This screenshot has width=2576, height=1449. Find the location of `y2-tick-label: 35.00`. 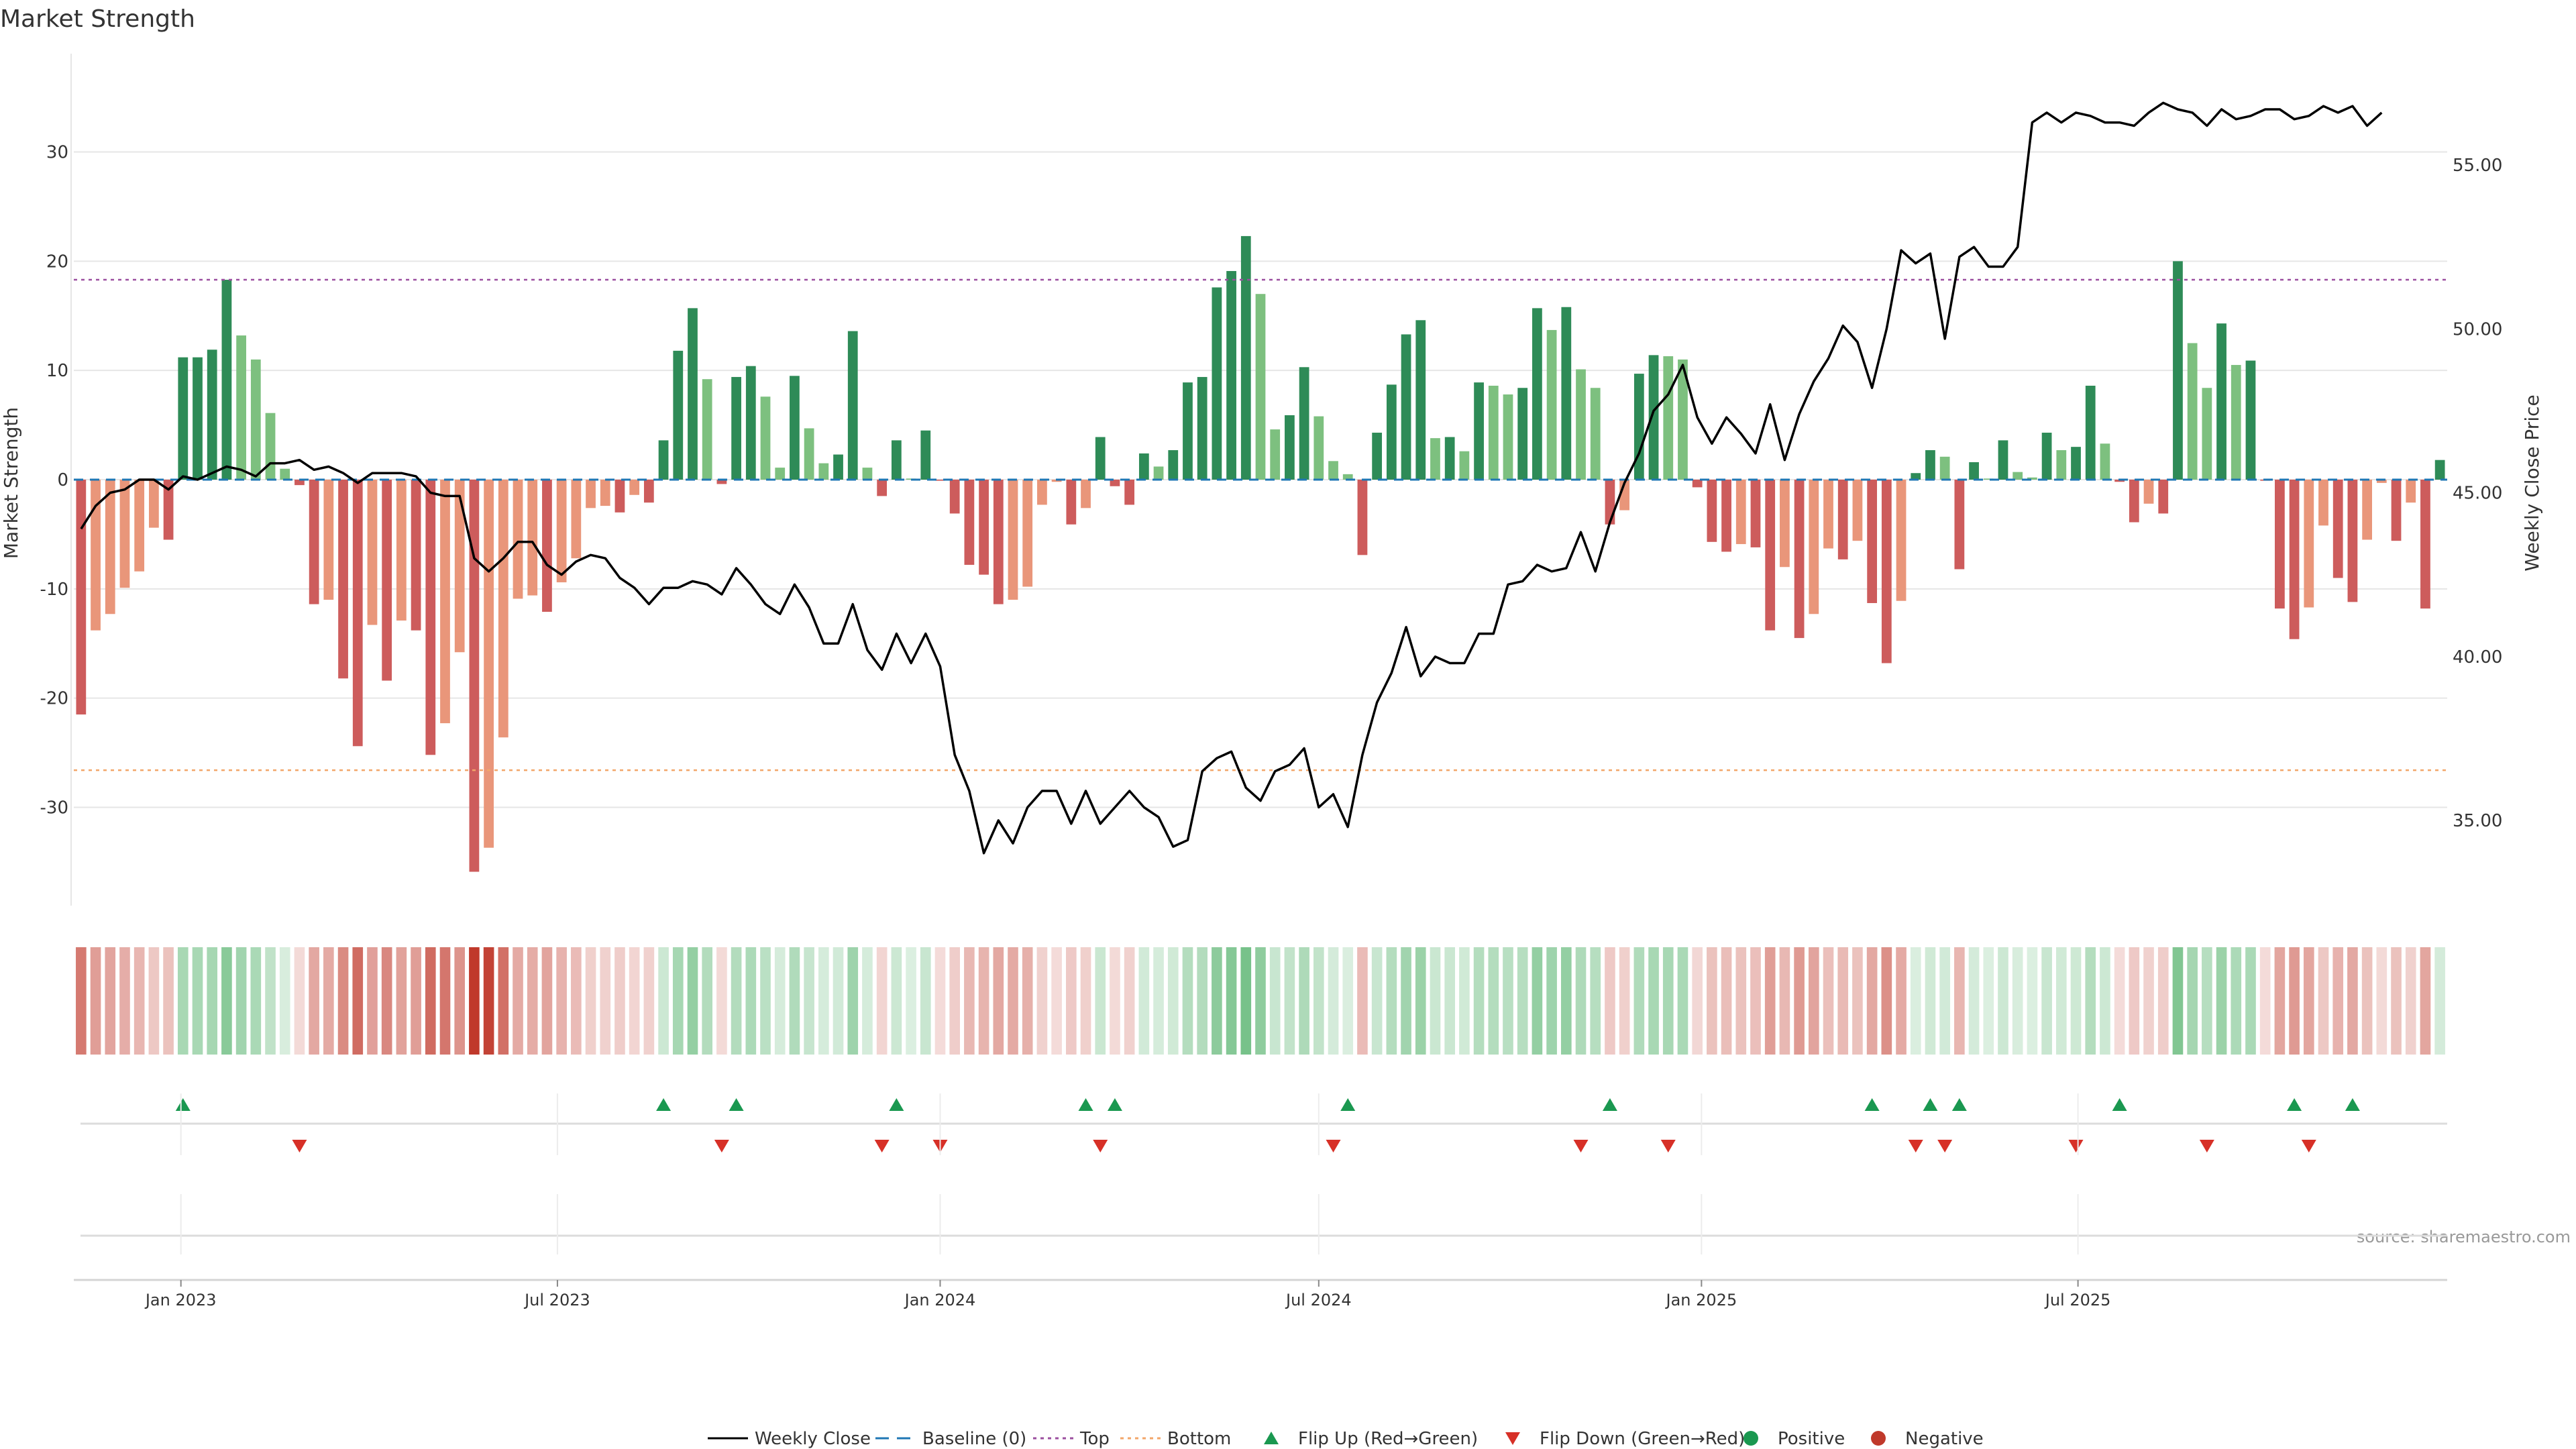

y2-tick-label: 35.00 is located at coordinates (2477, 821).